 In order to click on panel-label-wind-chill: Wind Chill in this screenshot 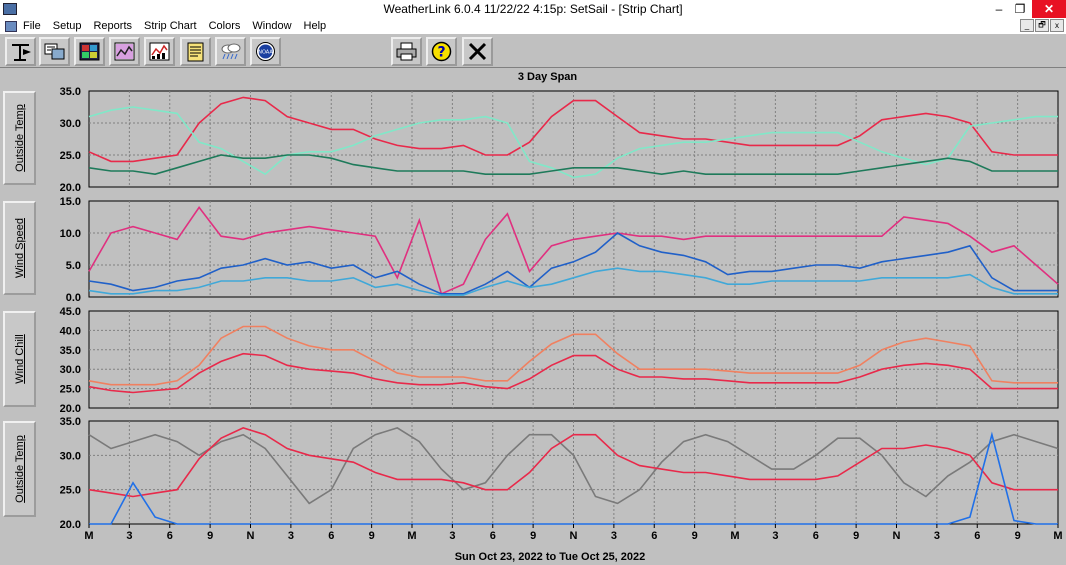, I will do `click(19, 359)`.